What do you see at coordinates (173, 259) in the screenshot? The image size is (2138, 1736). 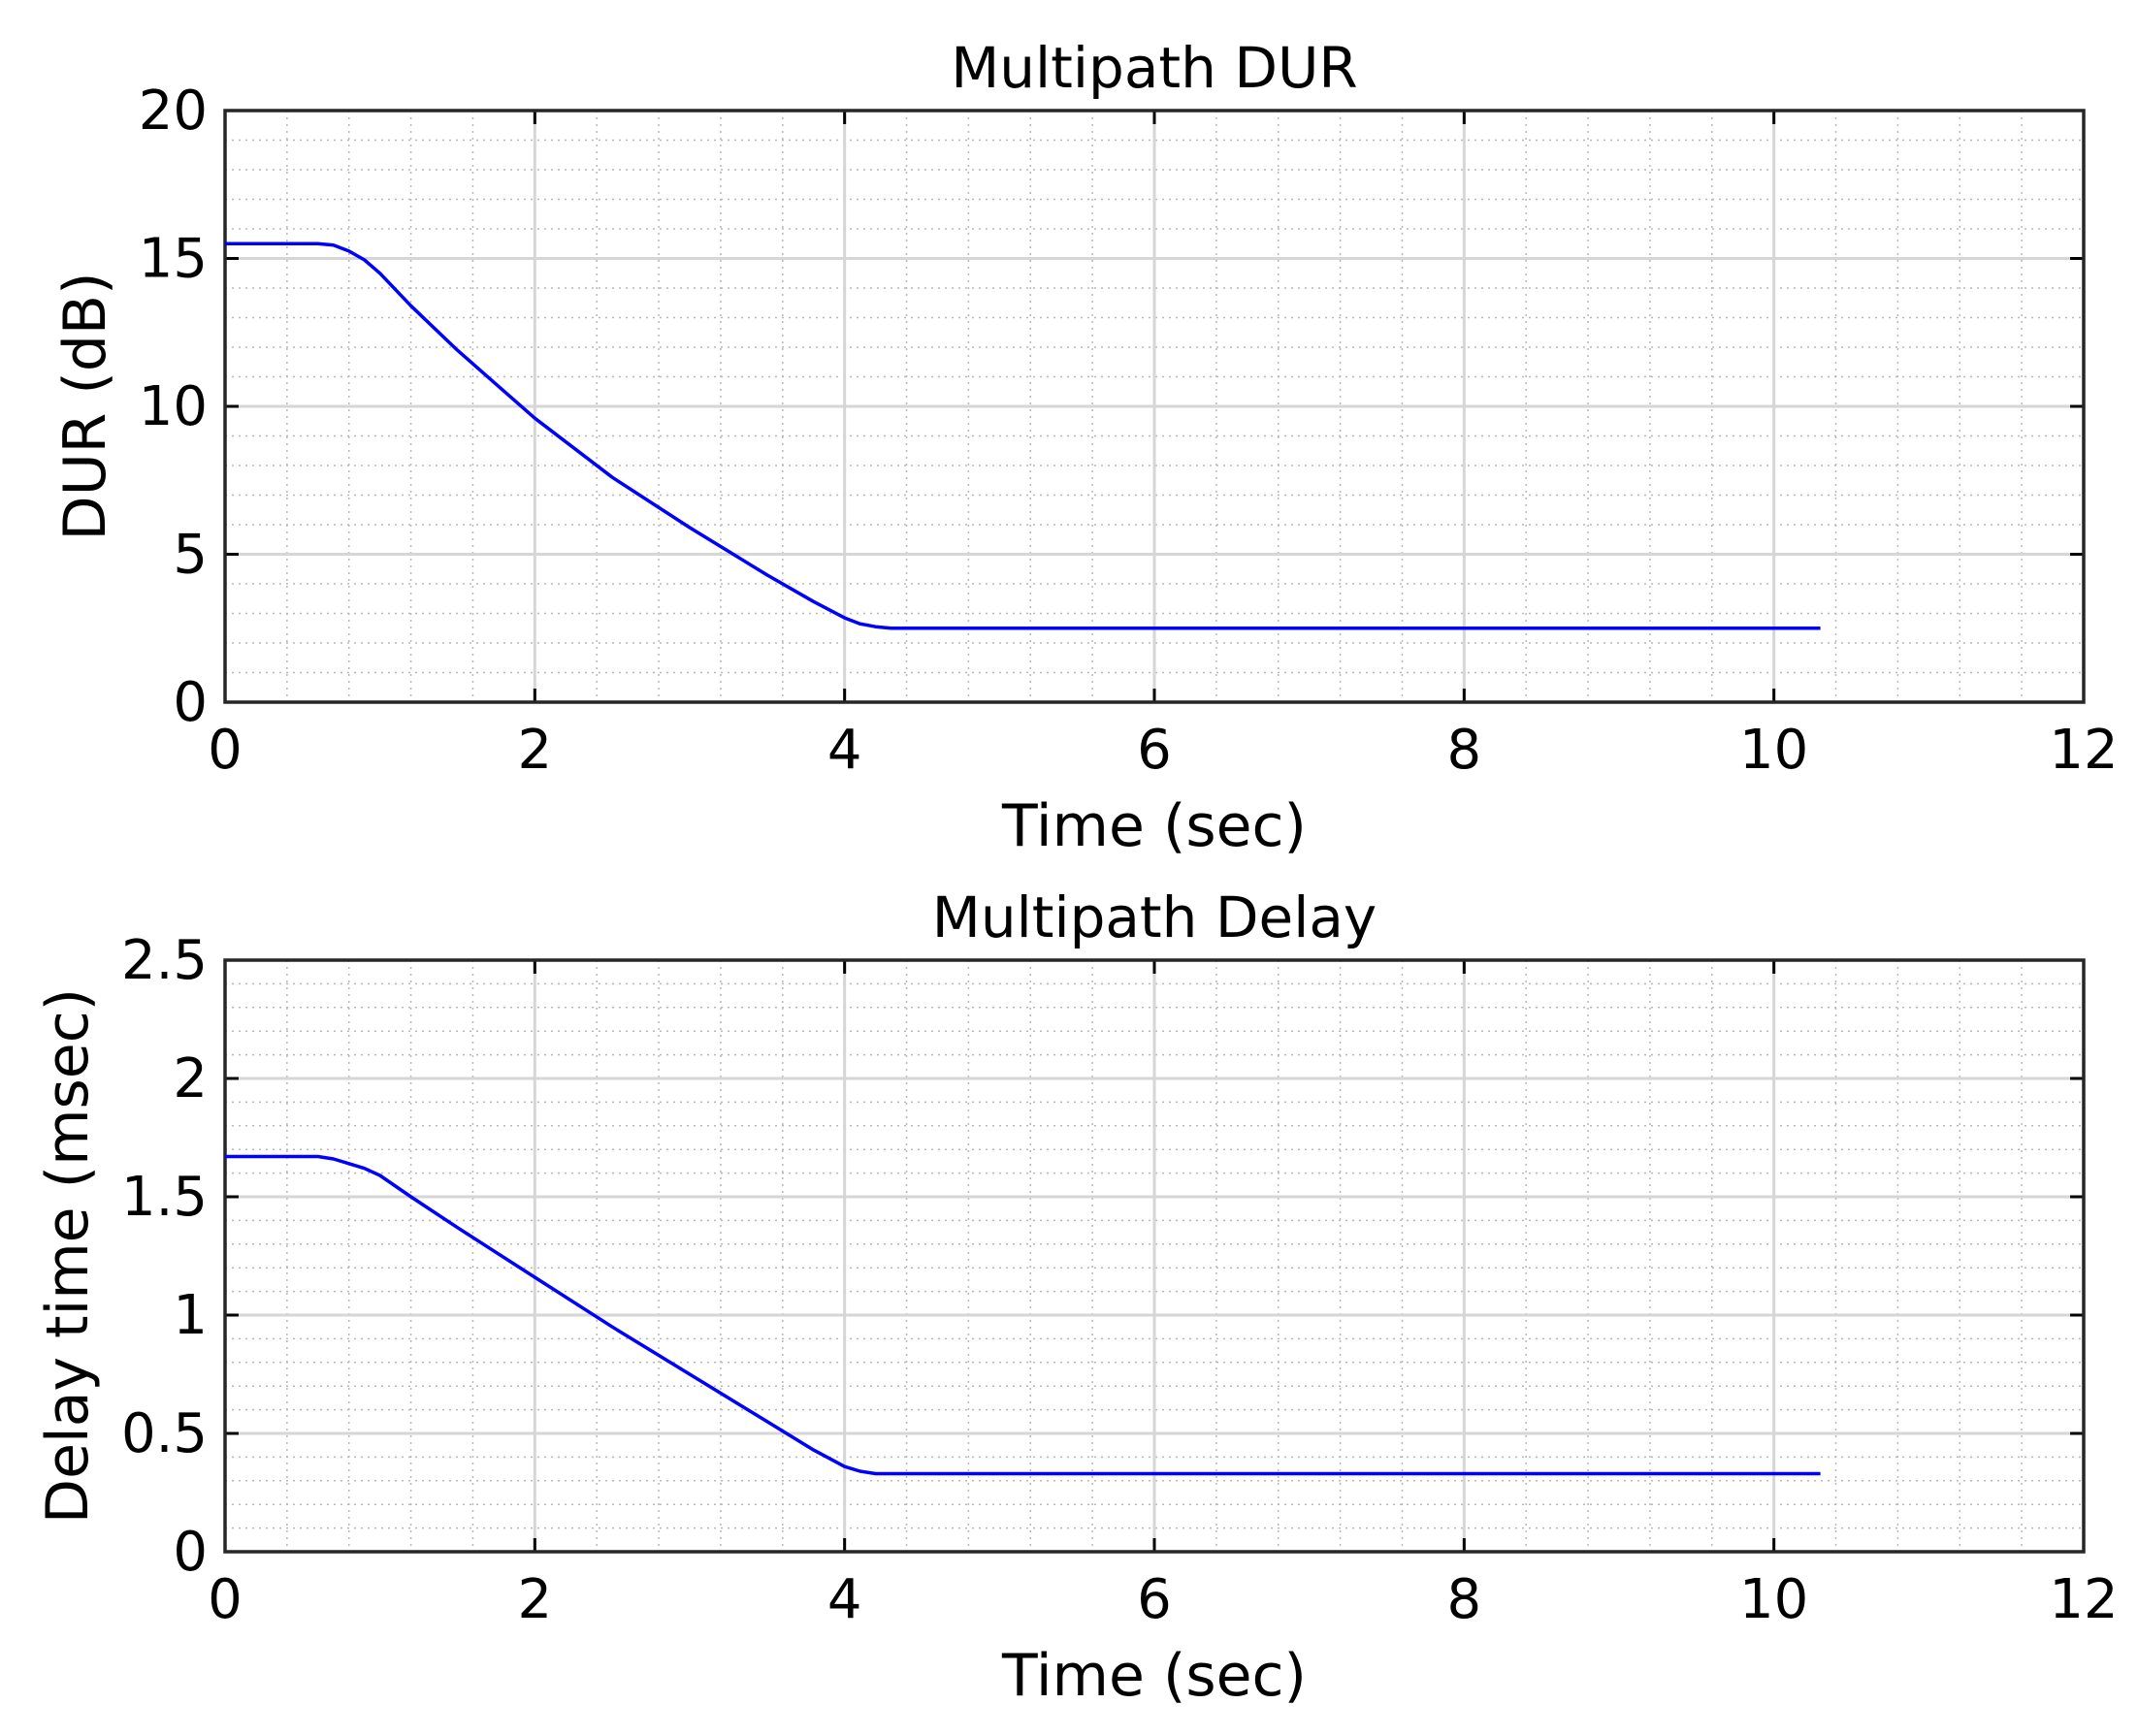 I see `chart-1-y-tick-label-15: 15` at bounding box center [173, 259].